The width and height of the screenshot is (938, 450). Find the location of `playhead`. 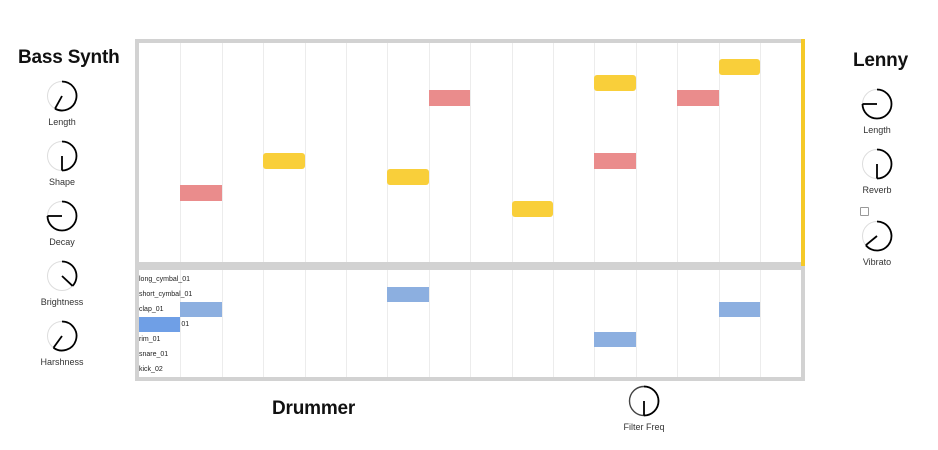

playhead is located at coordinates (803, 152).